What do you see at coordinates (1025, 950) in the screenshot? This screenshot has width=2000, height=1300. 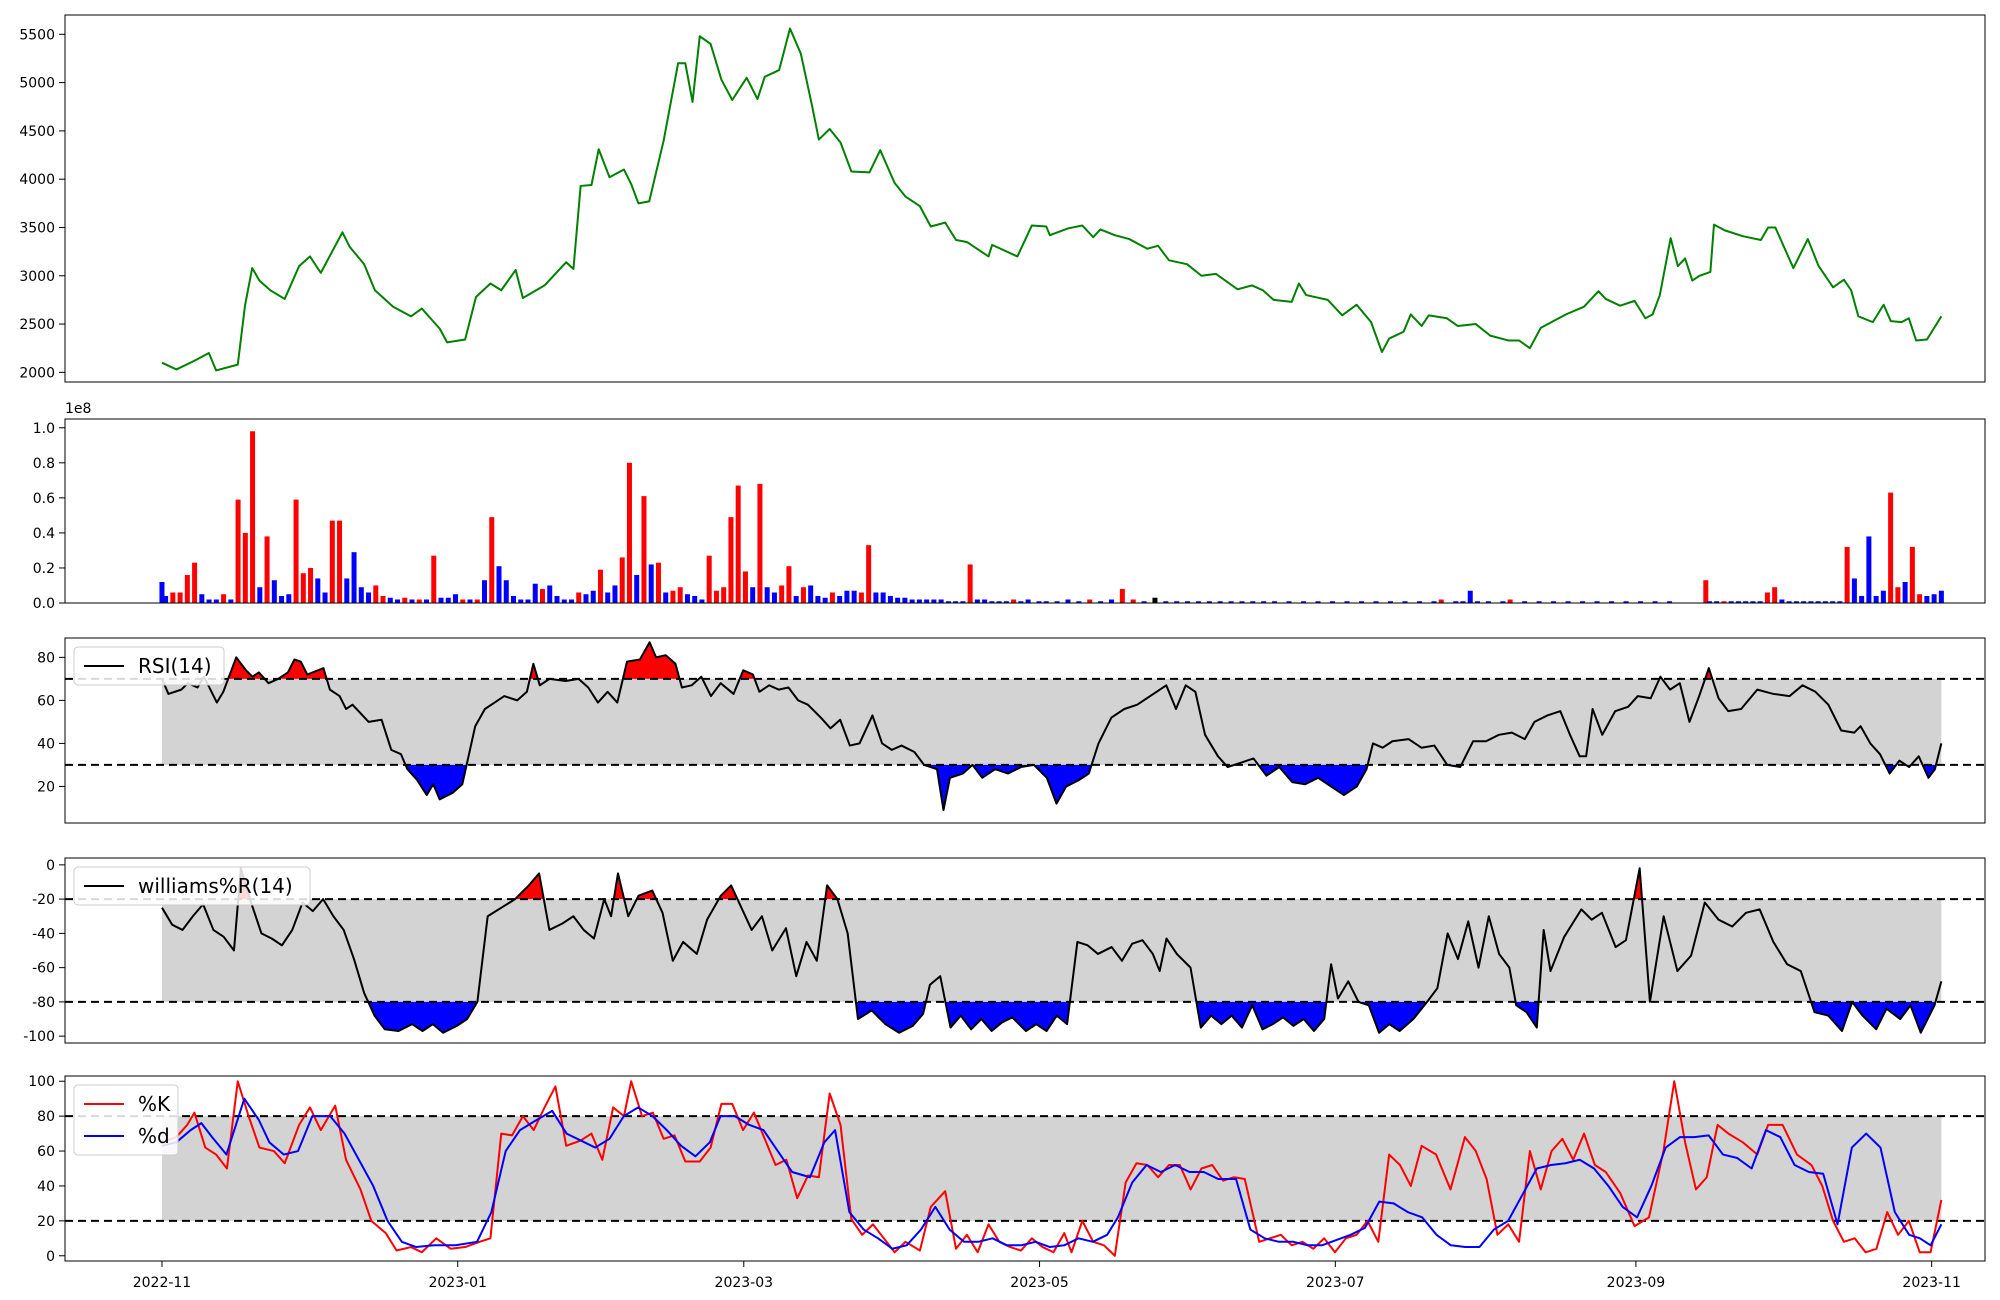 I see `williams-frame` at bounding box center [1025, 950].